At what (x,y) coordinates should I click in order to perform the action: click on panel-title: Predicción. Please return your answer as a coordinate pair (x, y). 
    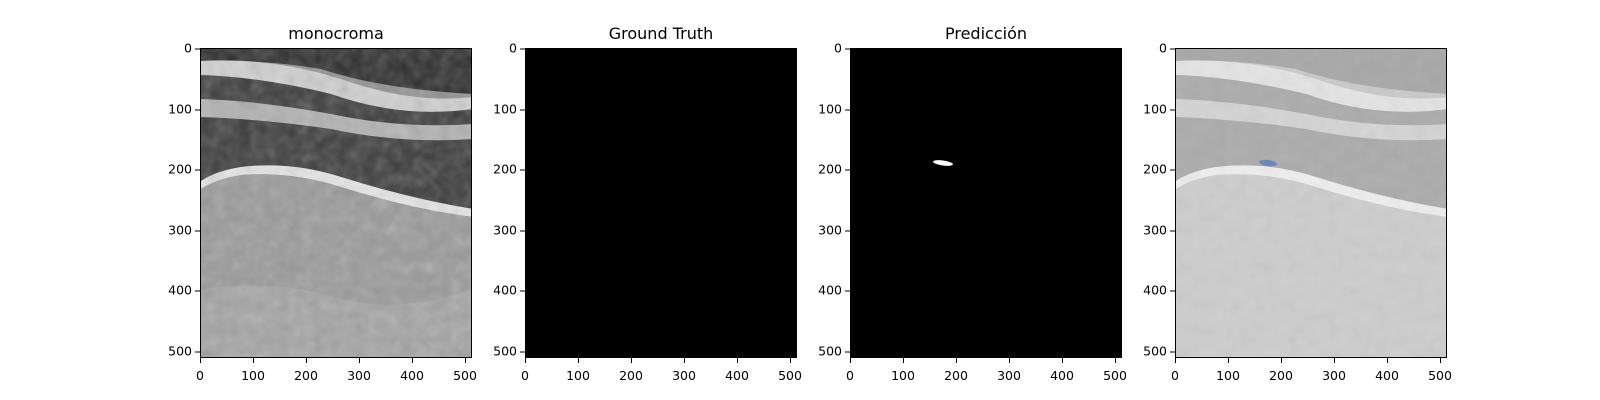
    Looking at the image, I should click on (985, 33).